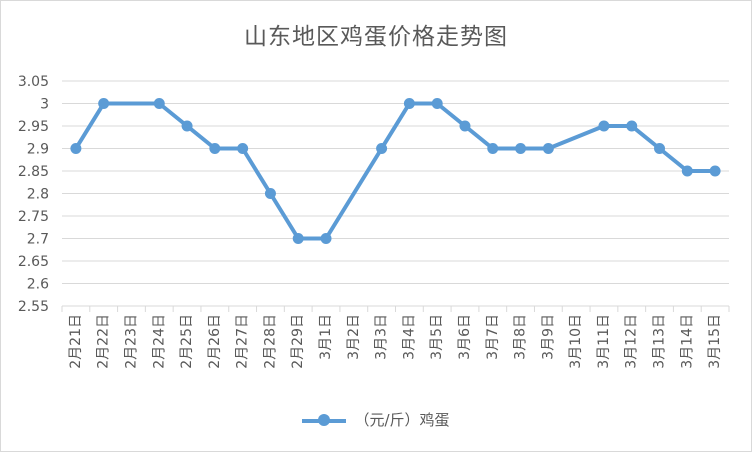 This screenshot has width=752, height=452. Describe the element at coordinates (44, 105) in the screenshot. I see `y-tick-label: 3` at that location.